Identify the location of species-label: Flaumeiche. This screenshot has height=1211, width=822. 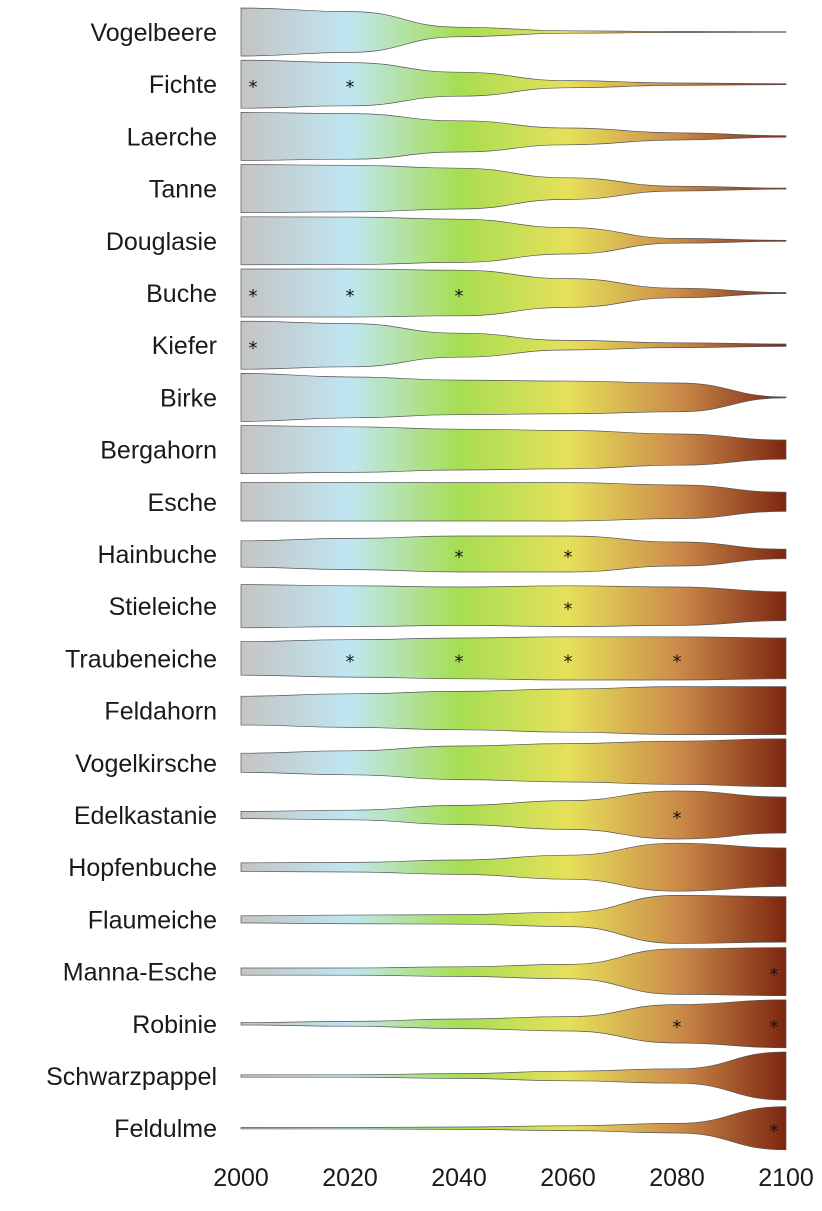
(152, 920).